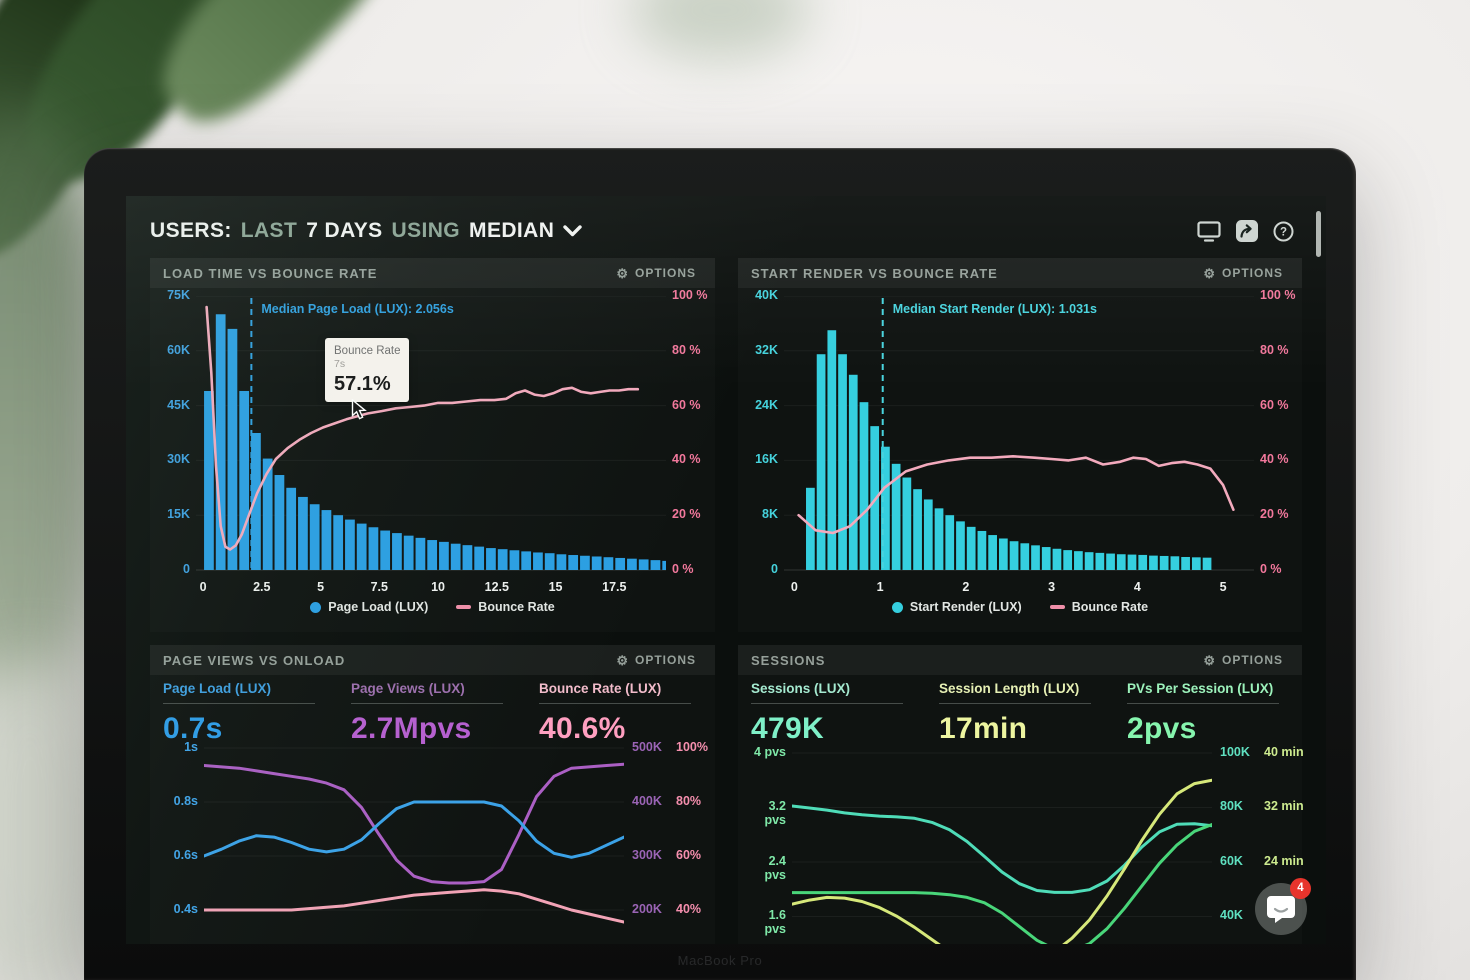 The image size is (1470, 980). What do you see at coordinates (270, 273) in the screenshot?
I see `panel-title: LOAD TIME VS BOUNCE RATE` at bounding box center [270, 273].